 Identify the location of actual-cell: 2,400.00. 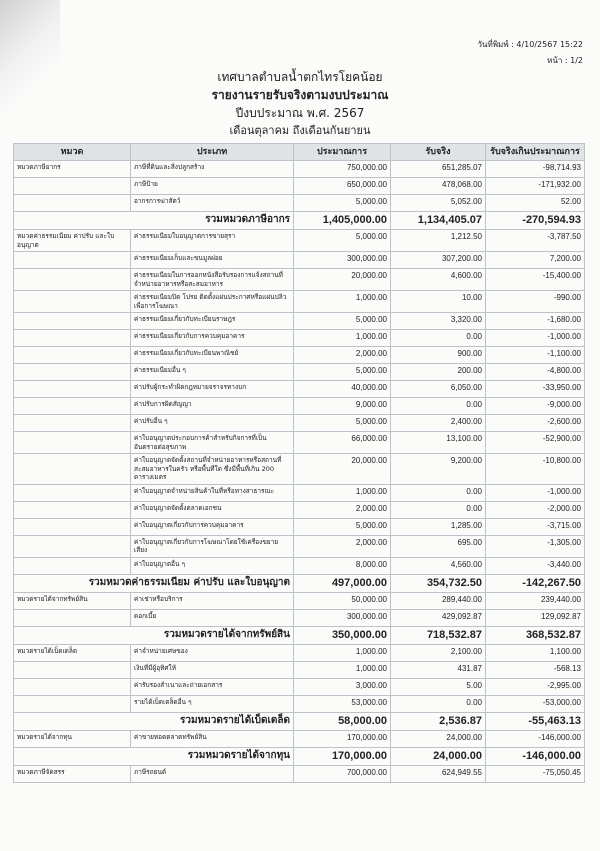
(438, 423).